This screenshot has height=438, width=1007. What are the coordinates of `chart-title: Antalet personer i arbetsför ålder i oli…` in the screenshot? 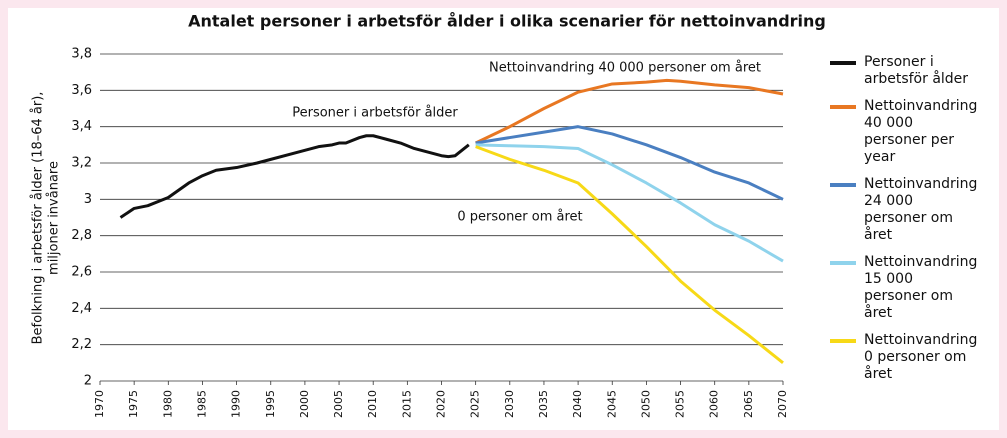 It's located at (507, 21).